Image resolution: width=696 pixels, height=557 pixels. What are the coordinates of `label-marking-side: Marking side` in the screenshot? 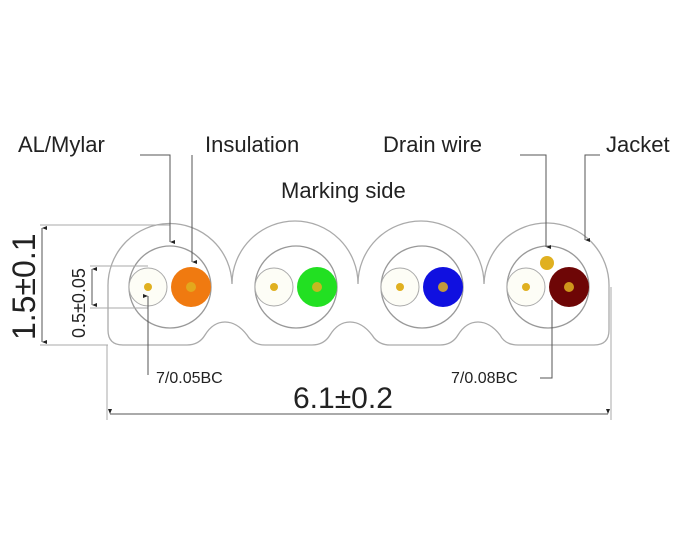 It's located at (343, 190).